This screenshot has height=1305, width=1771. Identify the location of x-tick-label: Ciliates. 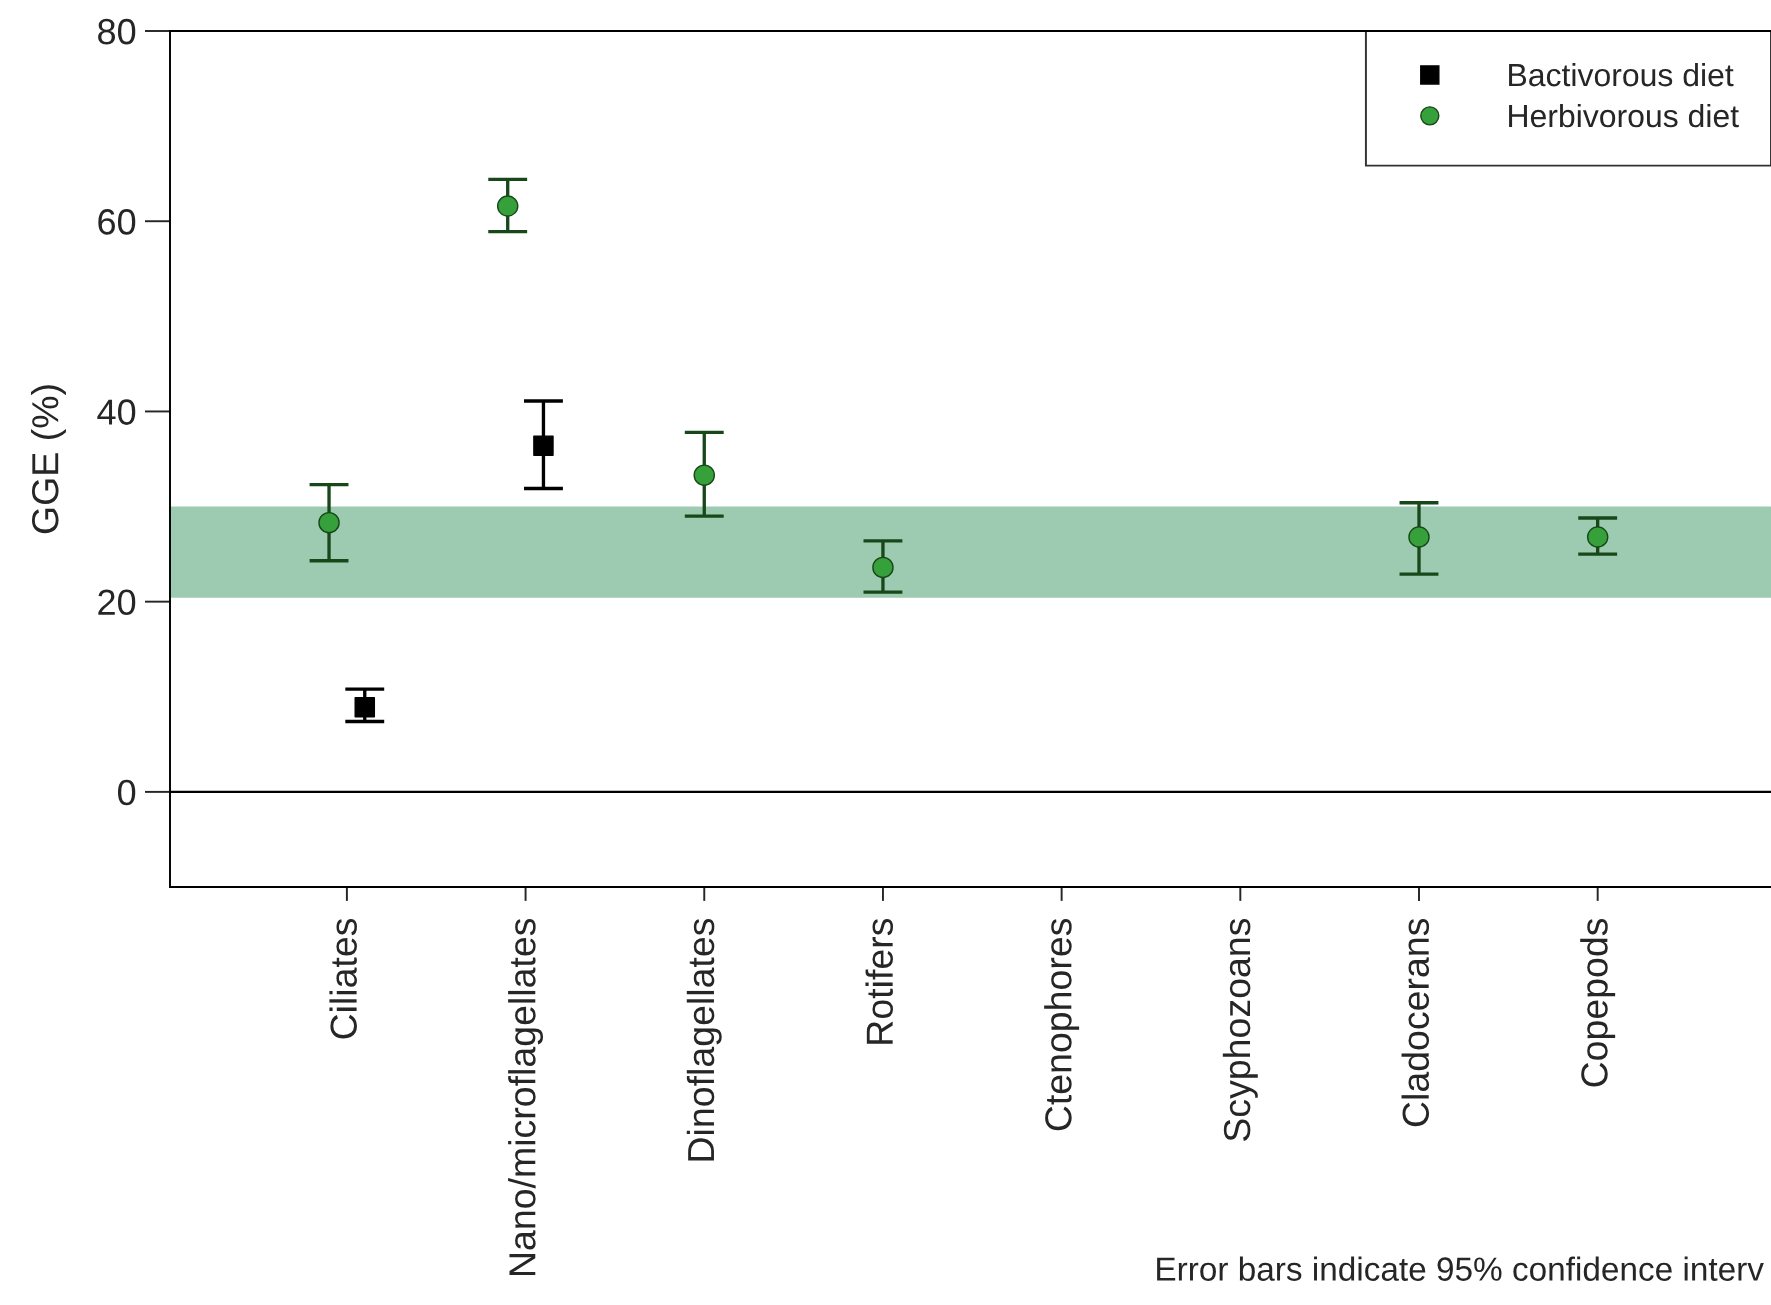
(343, 978).